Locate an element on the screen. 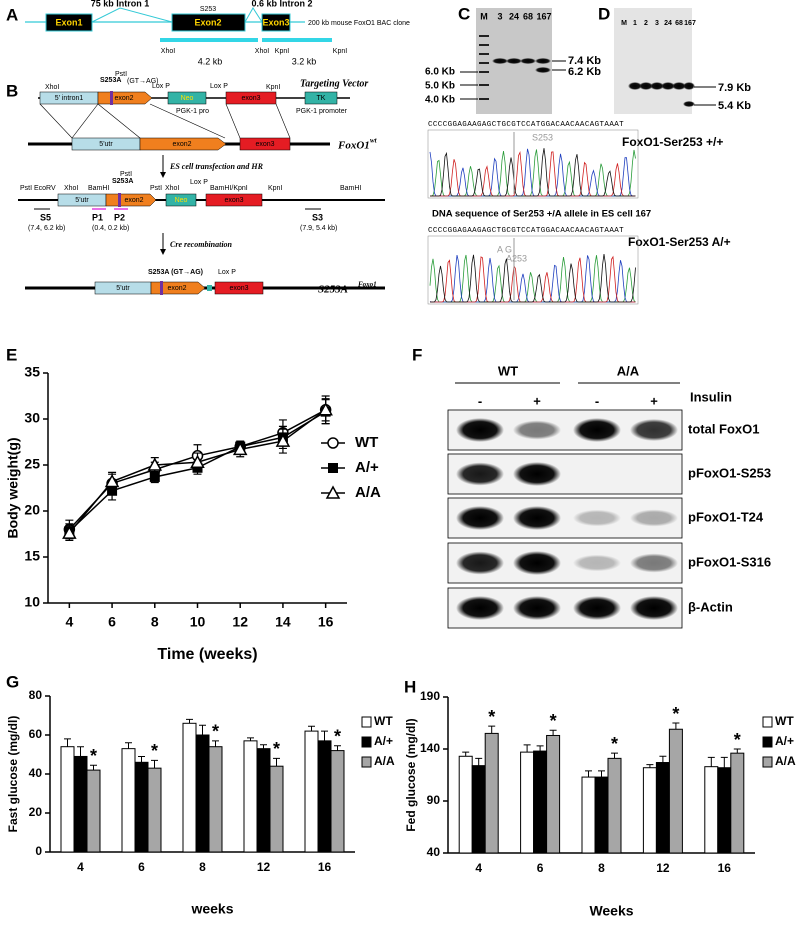  lane-label: 24 is located at coordinates (514, 16).